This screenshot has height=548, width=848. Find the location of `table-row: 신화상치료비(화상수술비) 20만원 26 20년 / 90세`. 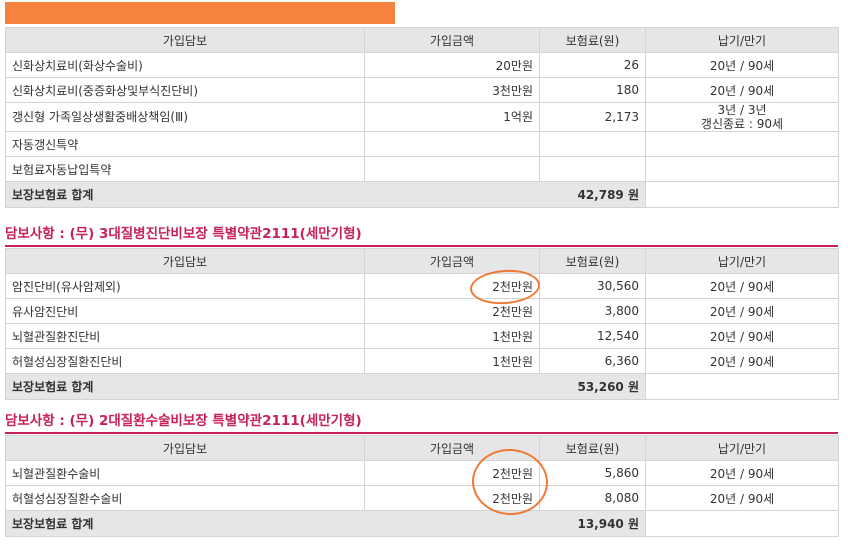

table-row: 신화상치료비(화상수술비) 20만원 26 20년 / 90세 is located at coordinates (422, 65).